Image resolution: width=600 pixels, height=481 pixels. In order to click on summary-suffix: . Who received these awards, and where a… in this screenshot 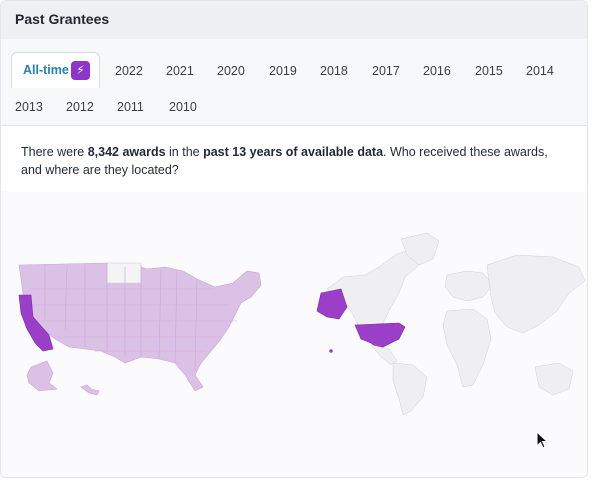, I will do `click(284, 161)`.